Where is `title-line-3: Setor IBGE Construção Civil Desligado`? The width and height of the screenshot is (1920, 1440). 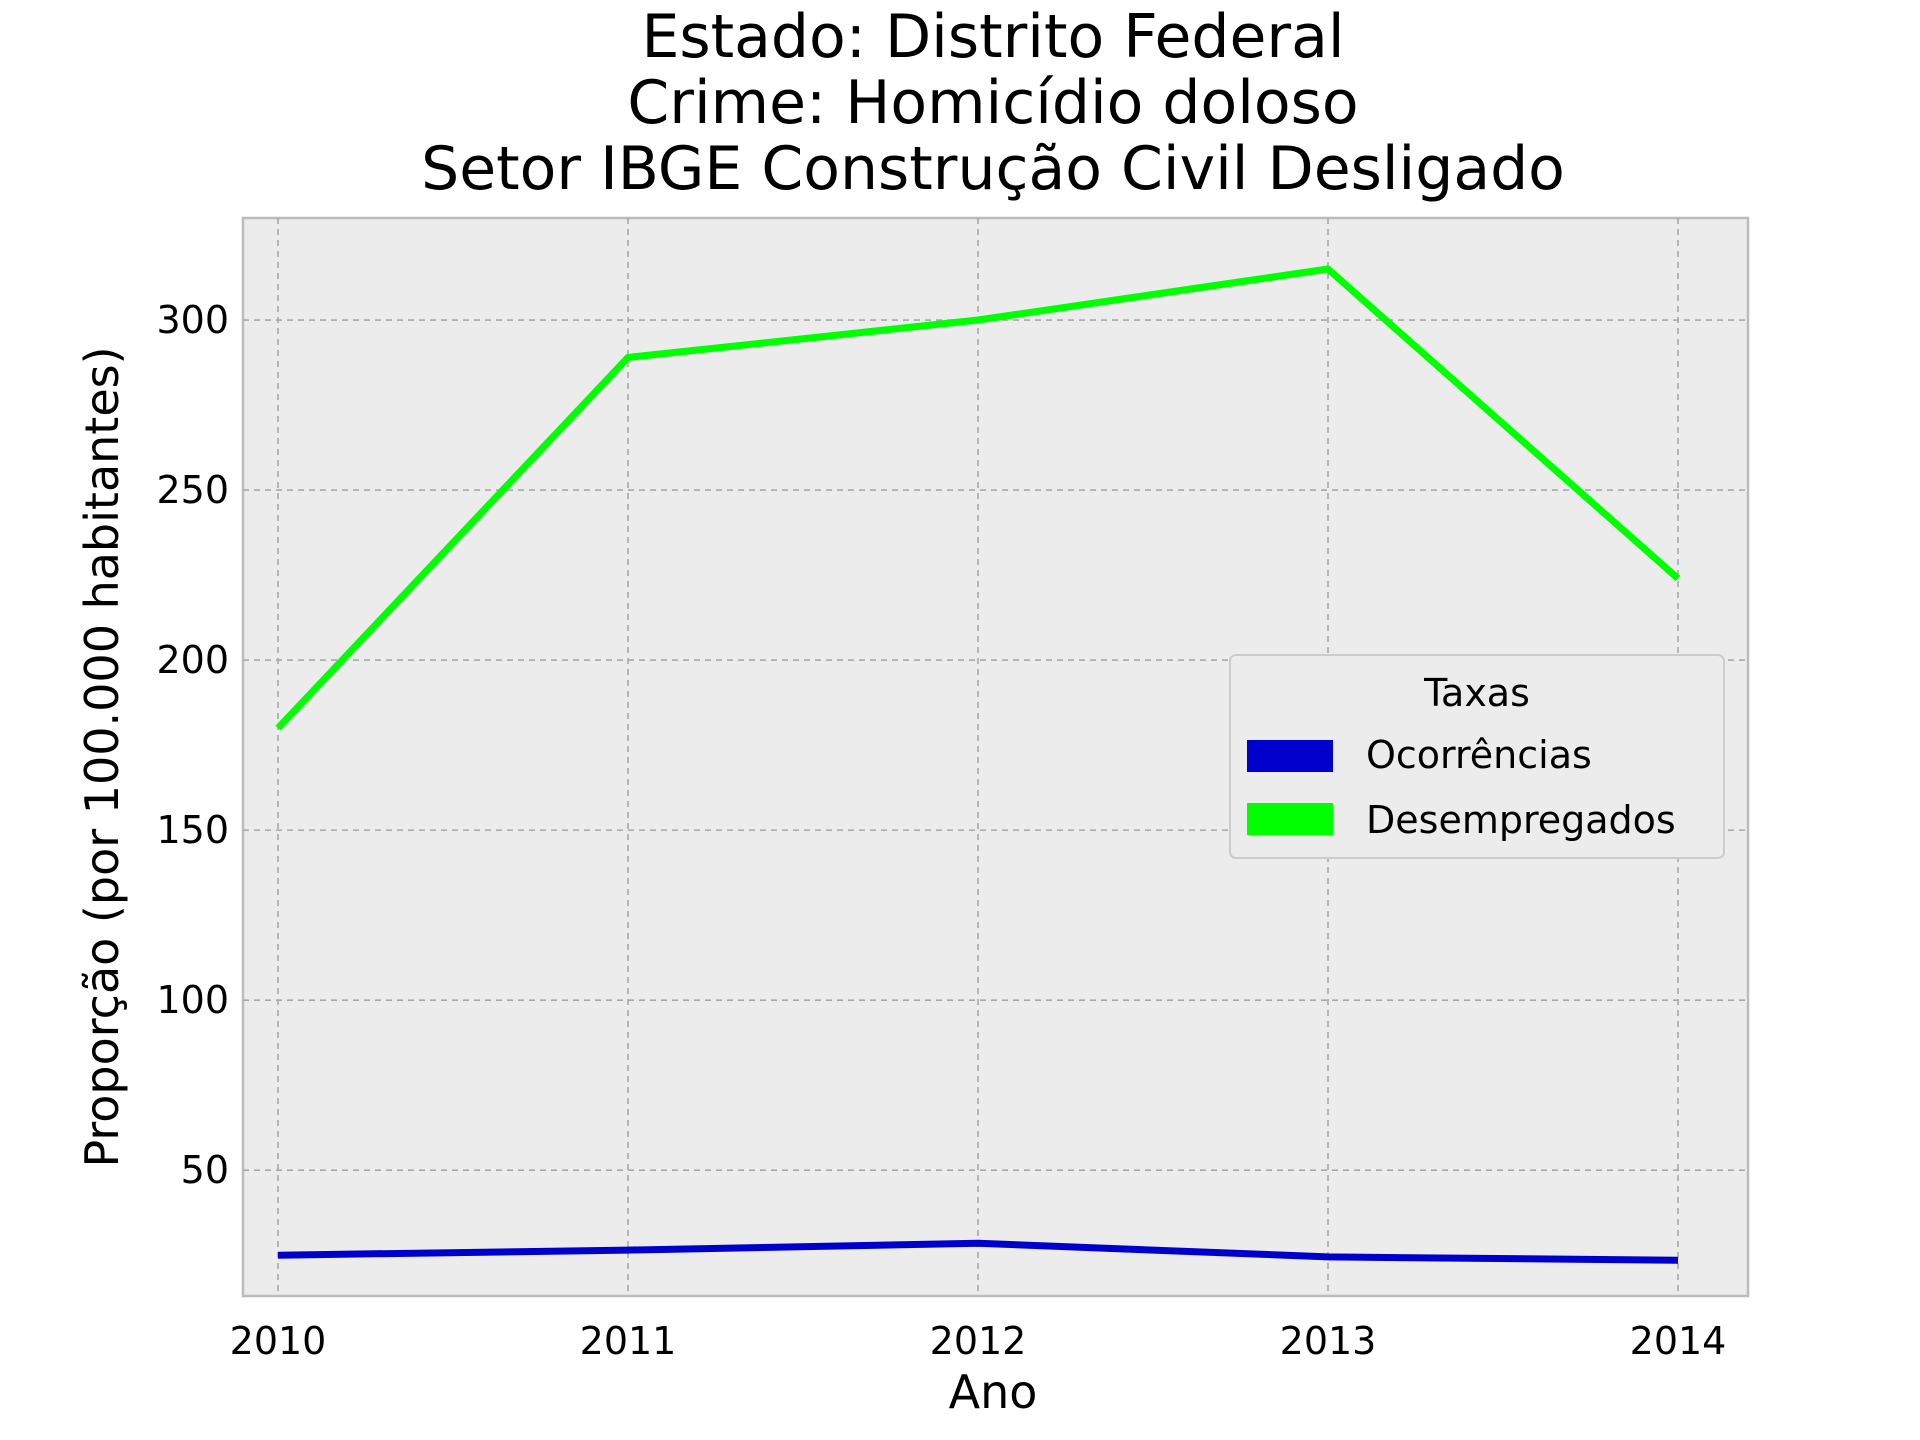 title-line-3: Setor IBGE Construção Civil Desligado is located at coordinates (993, 169).